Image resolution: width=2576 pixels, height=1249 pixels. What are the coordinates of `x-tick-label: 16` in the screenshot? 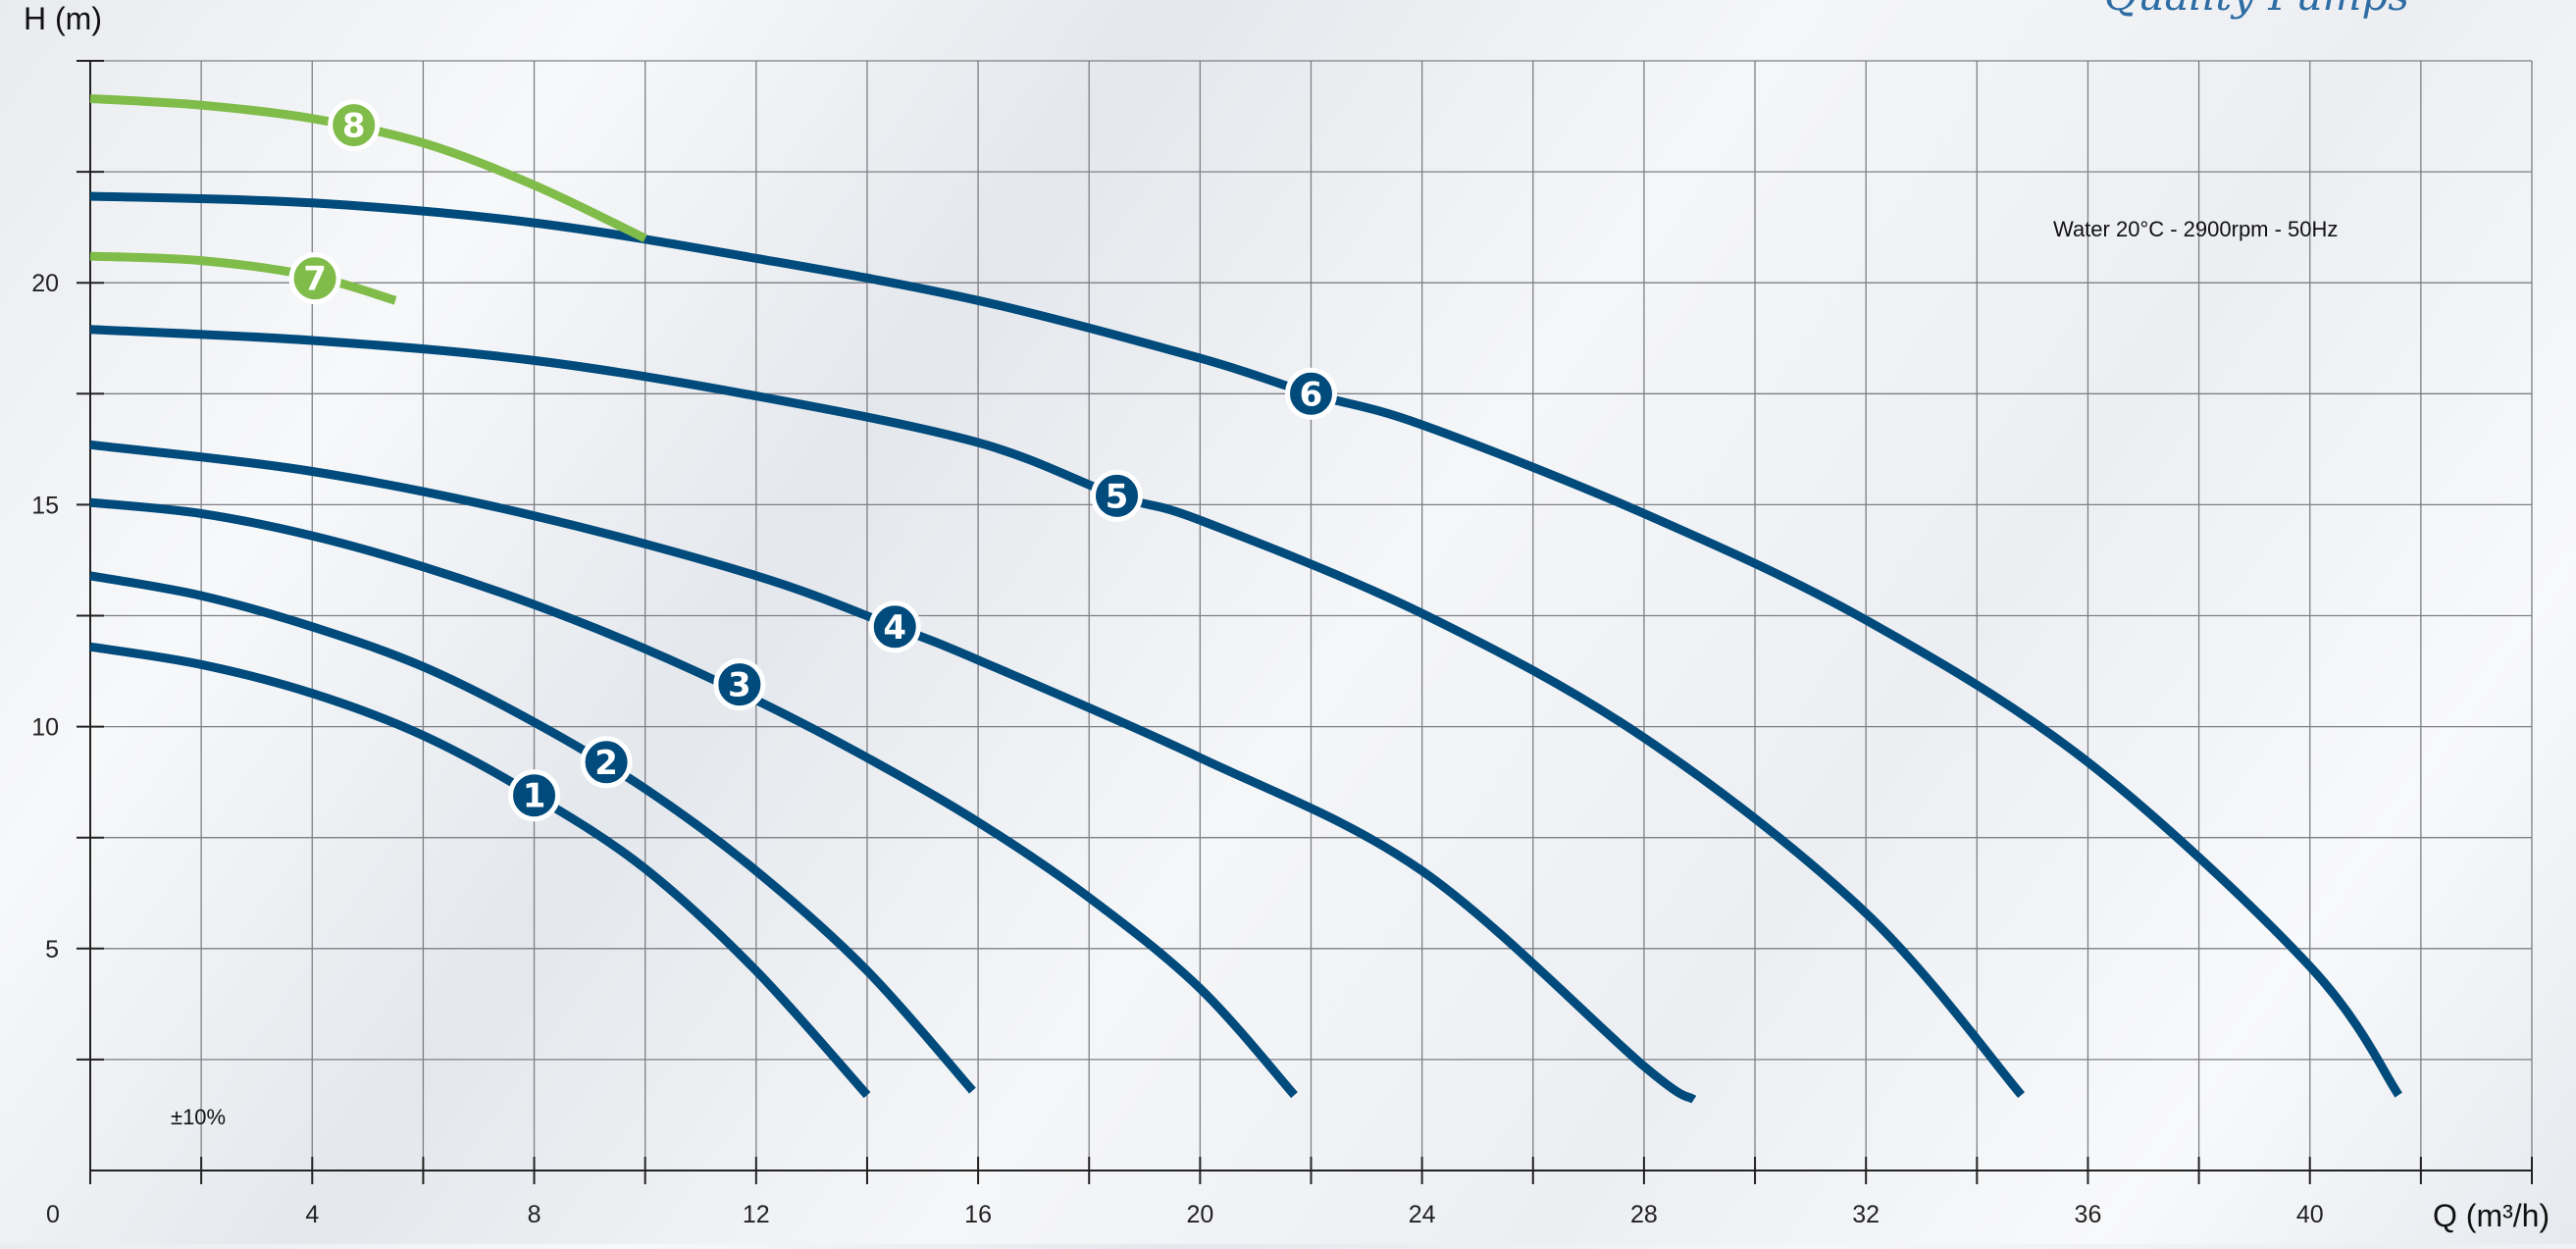 It's located at (978, 1215).